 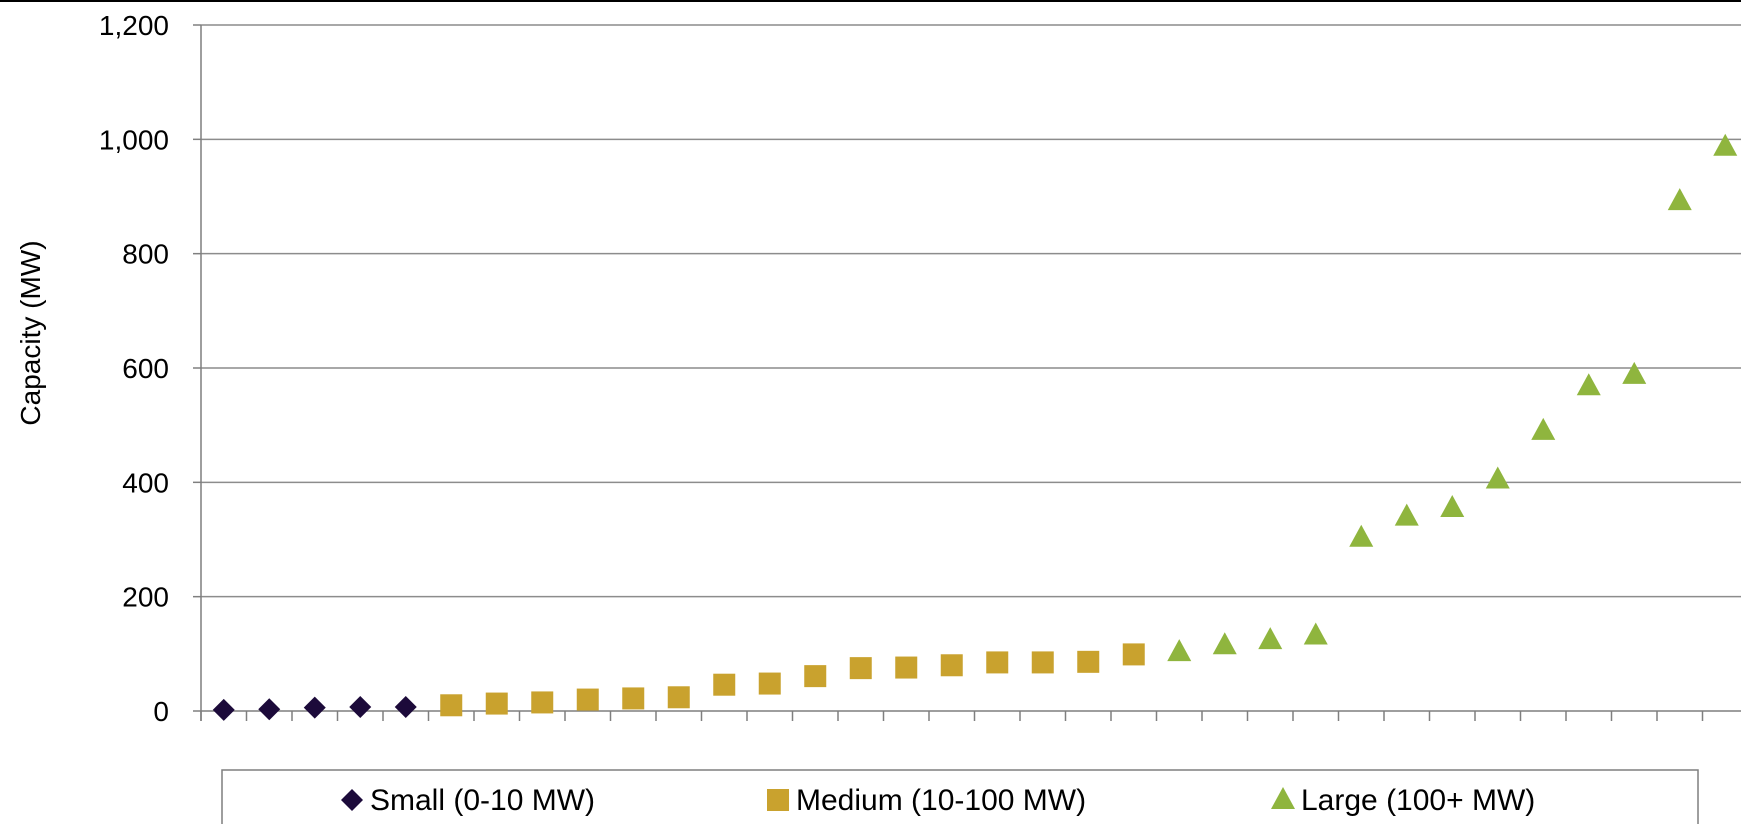 I want to click on legend-marker-triangle, so click(x=1283, y=798).